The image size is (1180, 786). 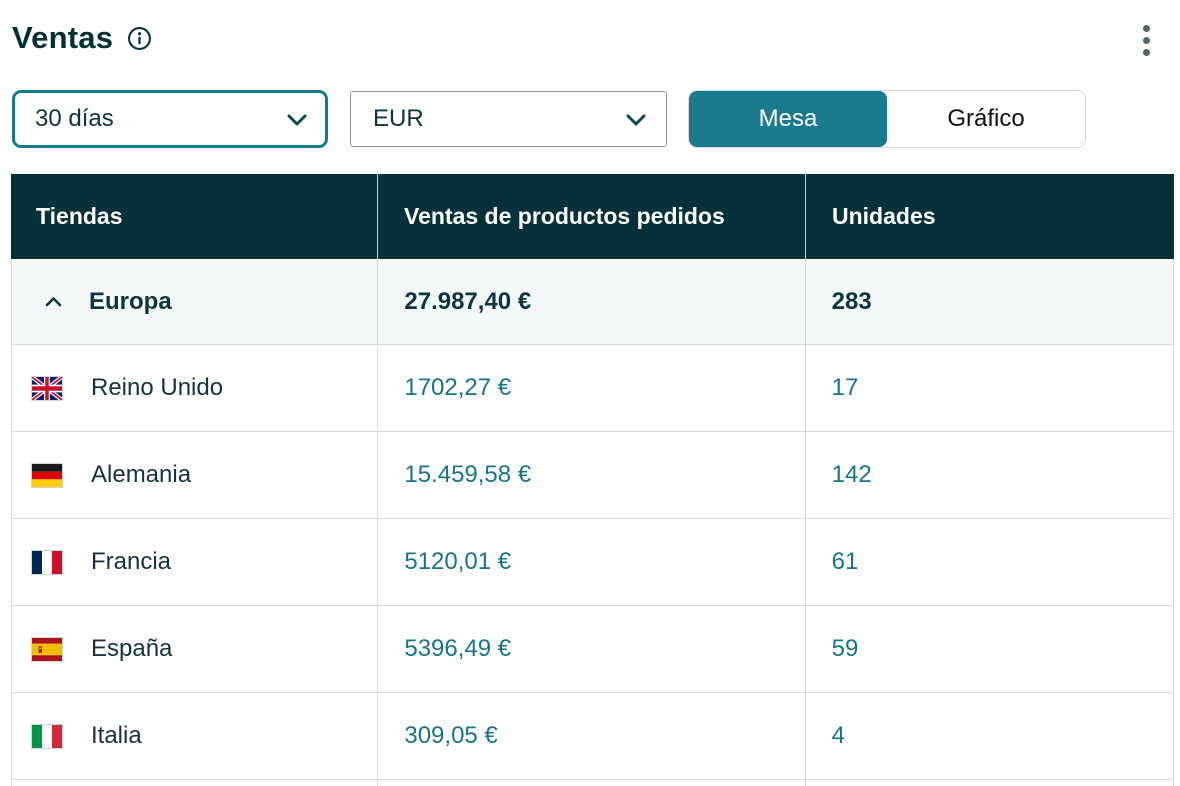 What do you see at coordinates (47, 475) in the screenshot?
I see `germany-flag-icon` at bounding box center [47, 475].